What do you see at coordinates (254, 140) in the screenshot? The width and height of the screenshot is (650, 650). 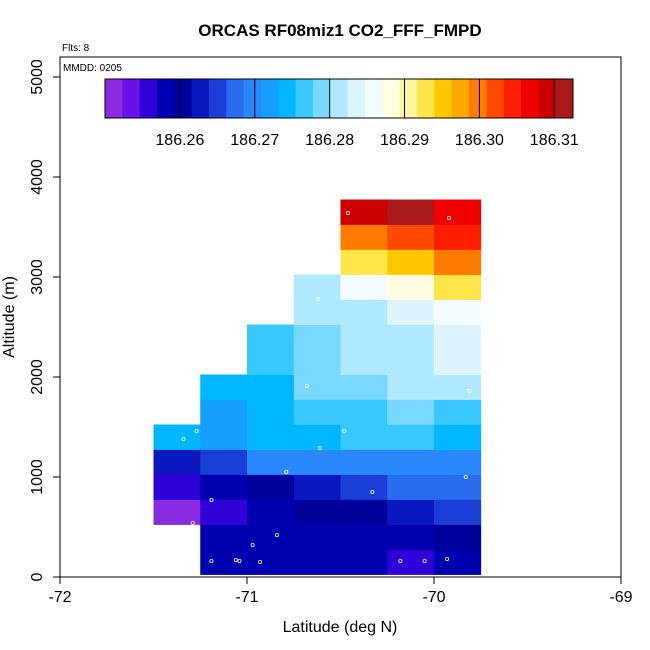 I see `colorbar-tick-label: 186.27` at bounding box center [254, 140].